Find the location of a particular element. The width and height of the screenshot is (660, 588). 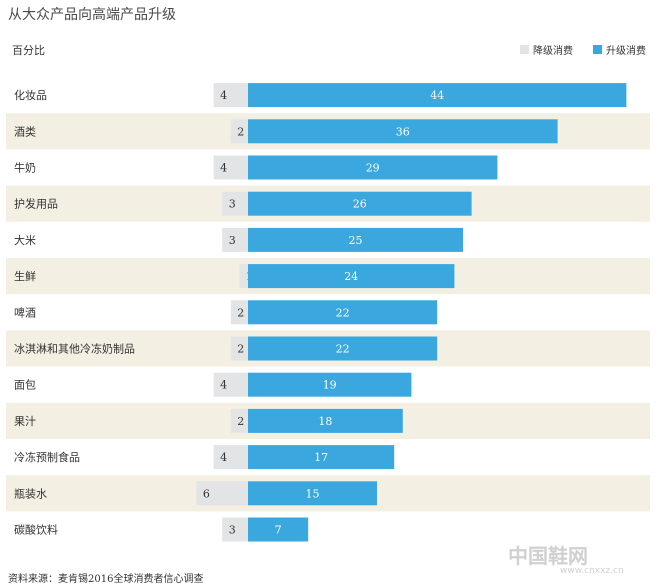

data-label-upgrade: 44 is located at coordinates (437, 95).